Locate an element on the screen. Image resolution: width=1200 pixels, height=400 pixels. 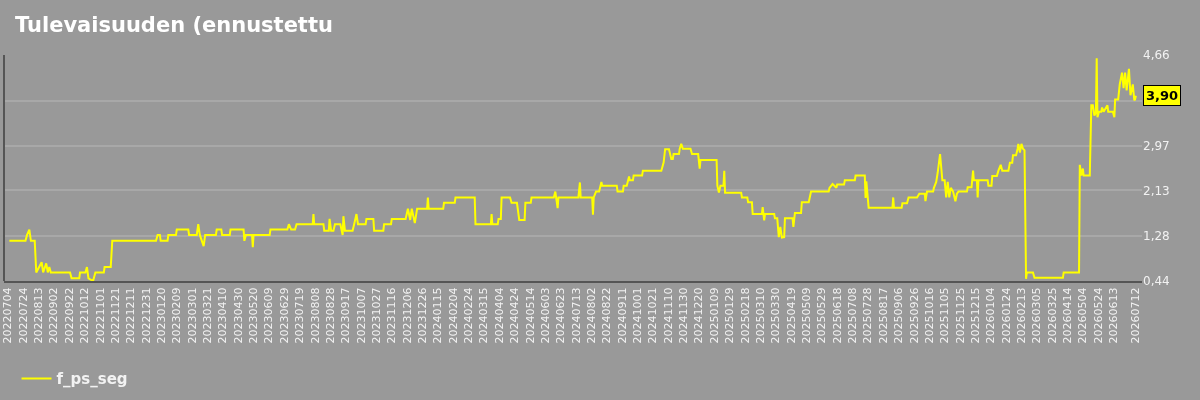
x-tick-label: 20231007 is located at coordinates (361, 315).